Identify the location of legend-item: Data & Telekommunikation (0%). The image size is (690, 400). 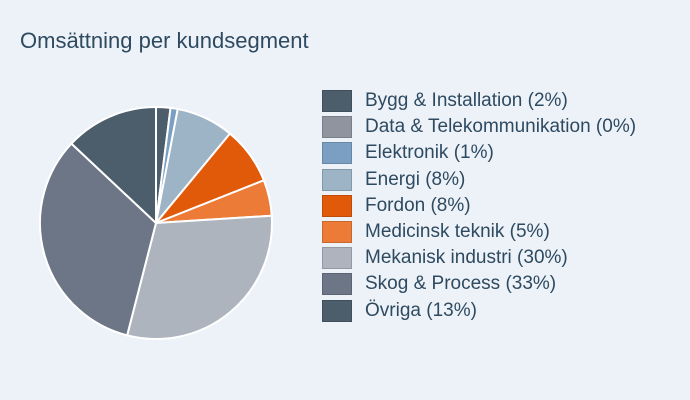
(506, 127).